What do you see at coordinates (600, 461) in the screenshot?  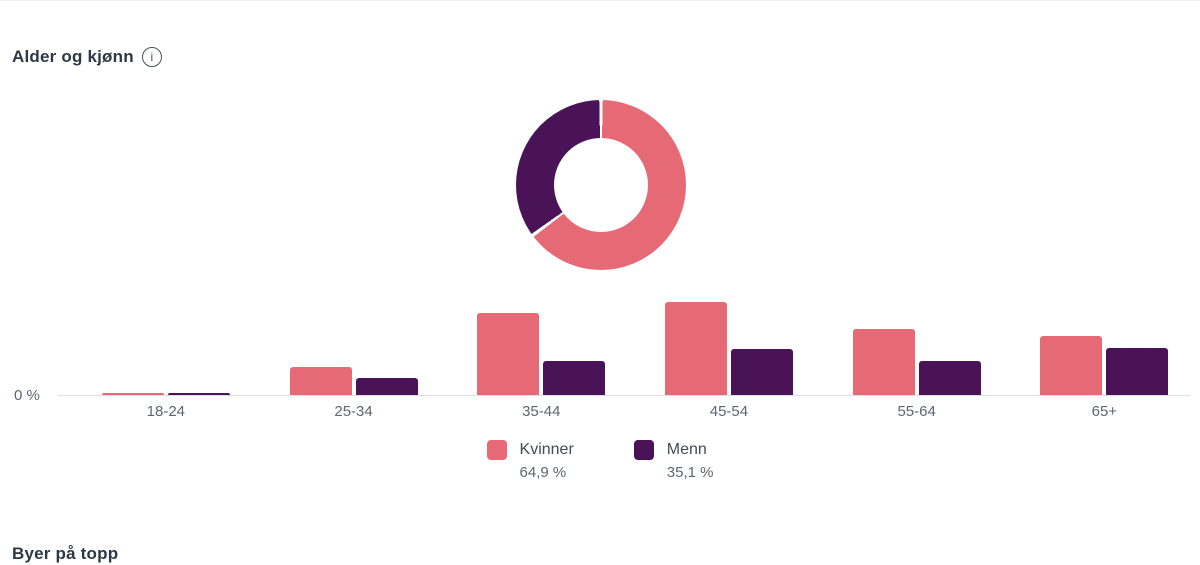 I see `chart-legend: Kvinner 64,9 % Menn 35,1 %` at bounding box center [600, 461].